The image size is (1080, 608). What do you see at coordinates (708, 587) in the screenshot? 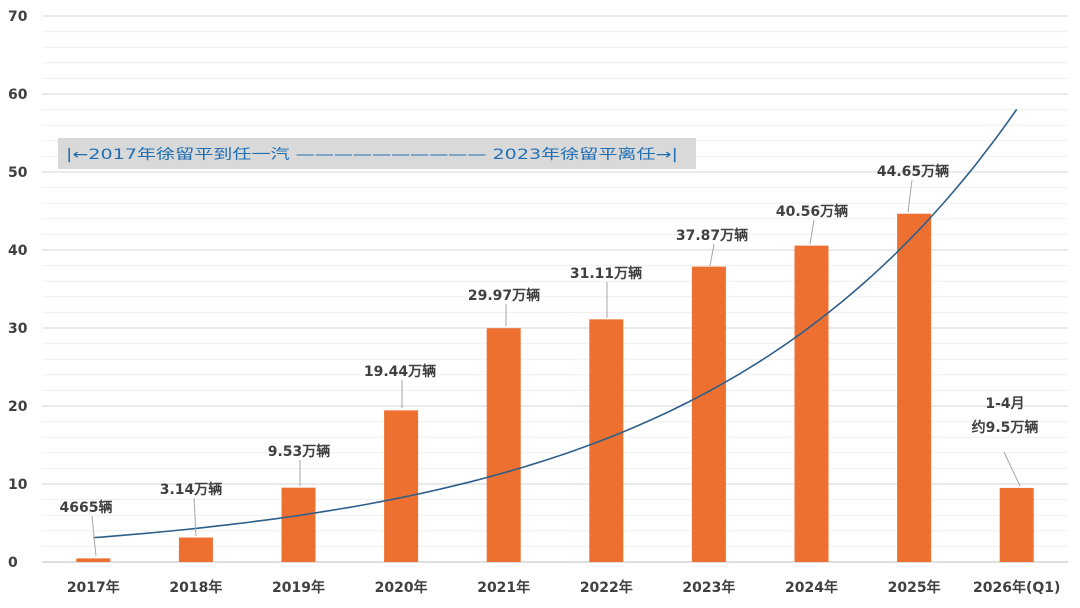
I see `x-tick-label: 2023年` at bounding box center [708, 587].